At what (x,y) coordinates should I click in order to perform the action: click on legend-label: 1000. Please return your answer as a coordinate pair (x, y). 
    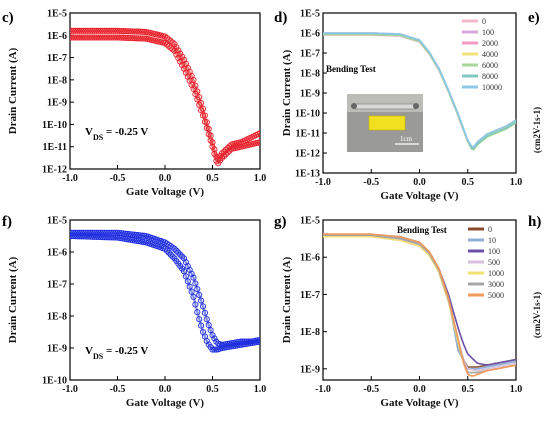
    Looking at the image, I should click on (496, 273).